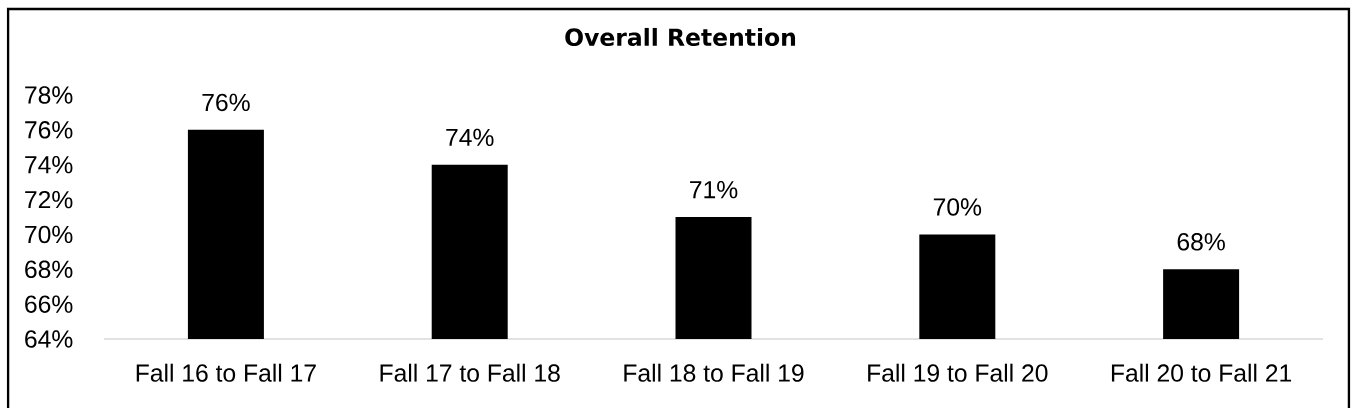 Image resolution: width=1351 pixels, height=408 pixels. Describe the element at coordinates (226, 372) in the screenshot. I see `x-tick-label: Fall 16 to Fall 17` at that location.